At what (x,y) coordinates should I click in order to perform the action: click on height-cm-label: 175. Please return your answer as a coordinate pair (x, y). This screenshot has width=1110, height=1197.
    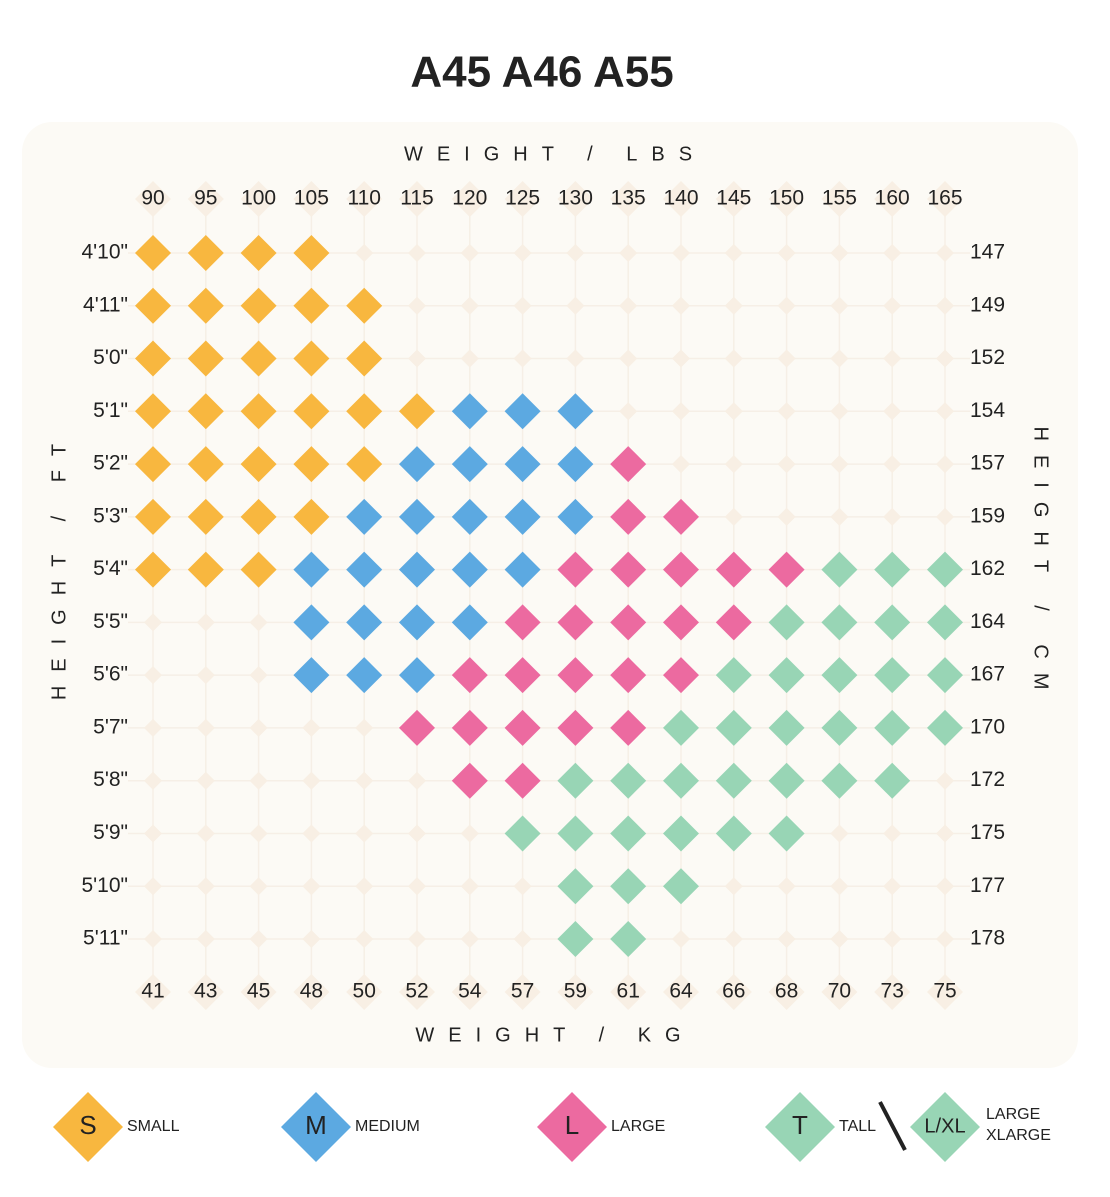
    Looking at the image, I should click on (987, 832).